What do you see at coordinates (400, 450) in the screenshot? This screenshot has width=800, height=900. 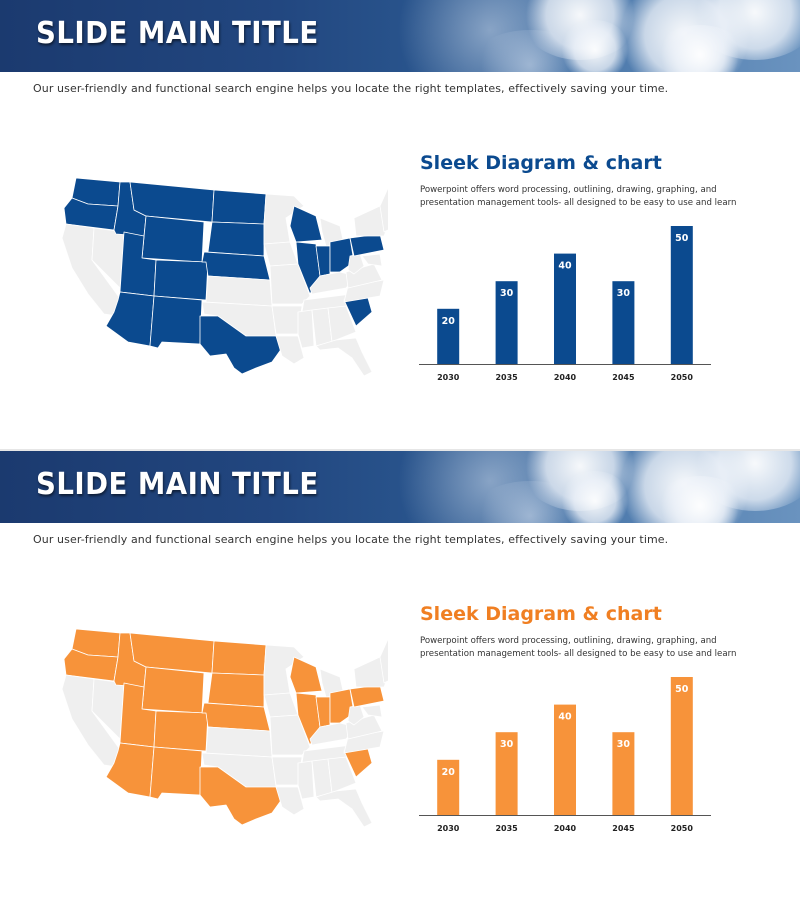 I see `slide-separator` at bounding box center [400, 450].